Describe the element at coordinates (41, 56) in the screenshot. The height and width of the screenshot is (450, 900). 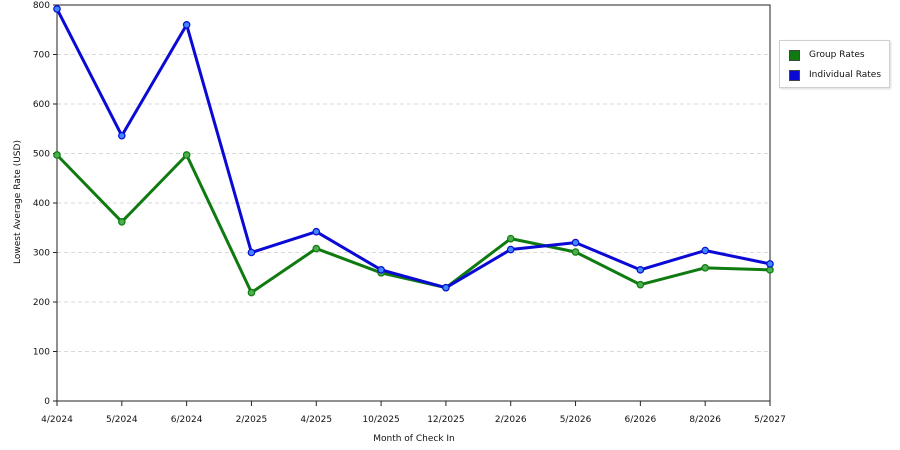
I see `y-tick-label: 700` at that location.